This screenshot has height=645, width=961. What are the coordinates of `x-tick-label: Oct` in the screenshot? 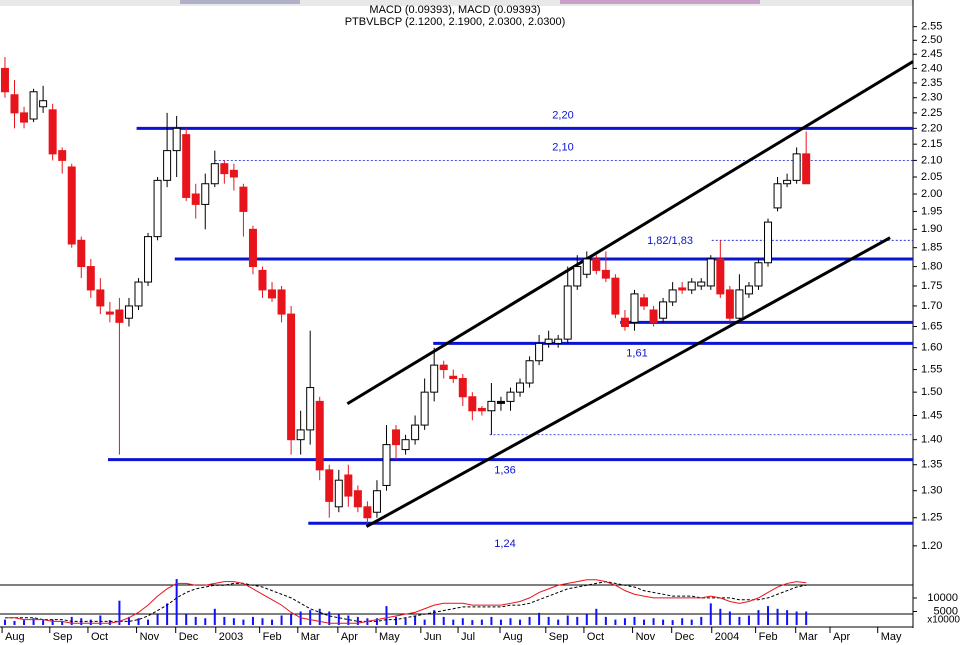 It's located at (595, 637).